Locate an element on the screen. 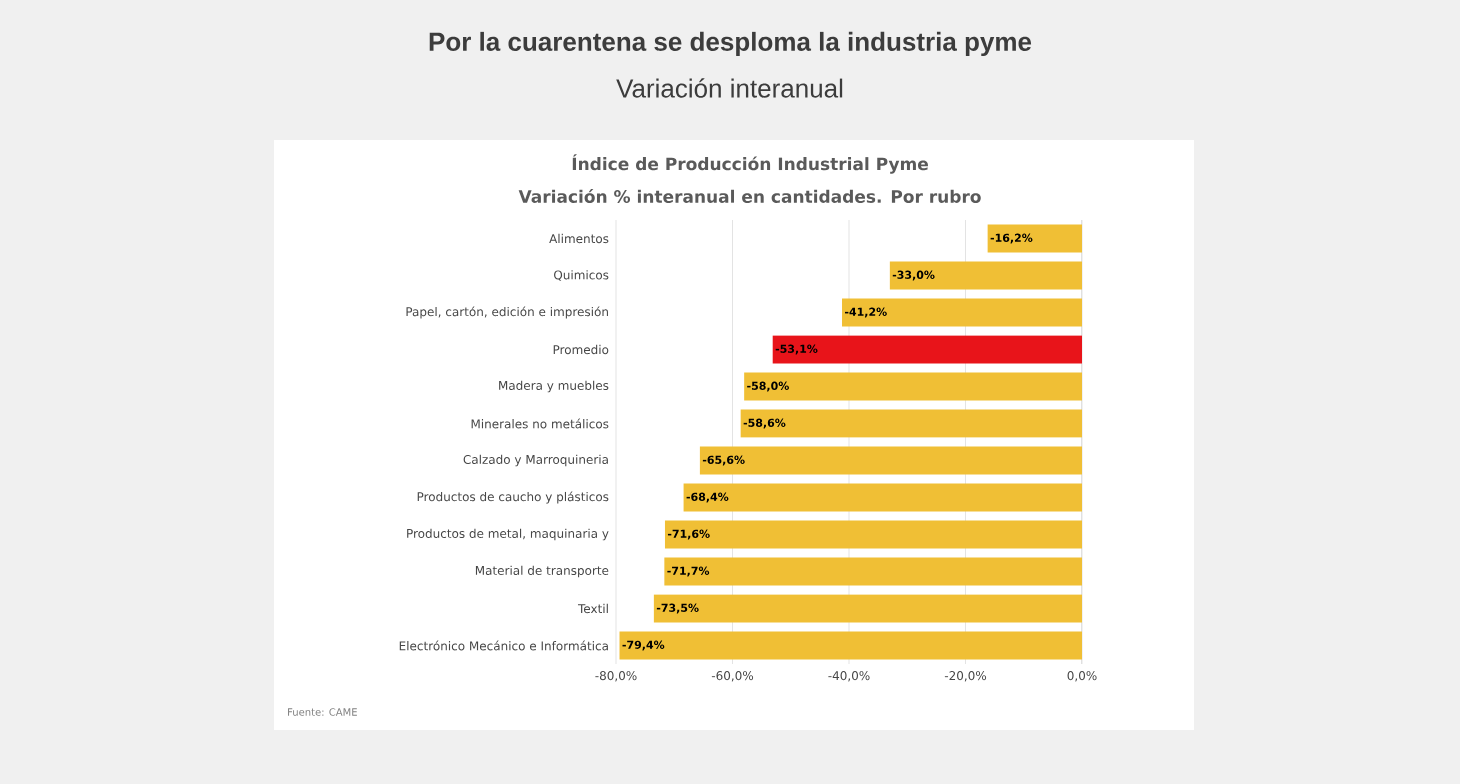 The width and height of the screenshot is (1460, 784). text: Variación % interanual en cantidades. Por rubro is located at coordinates (749, 196).